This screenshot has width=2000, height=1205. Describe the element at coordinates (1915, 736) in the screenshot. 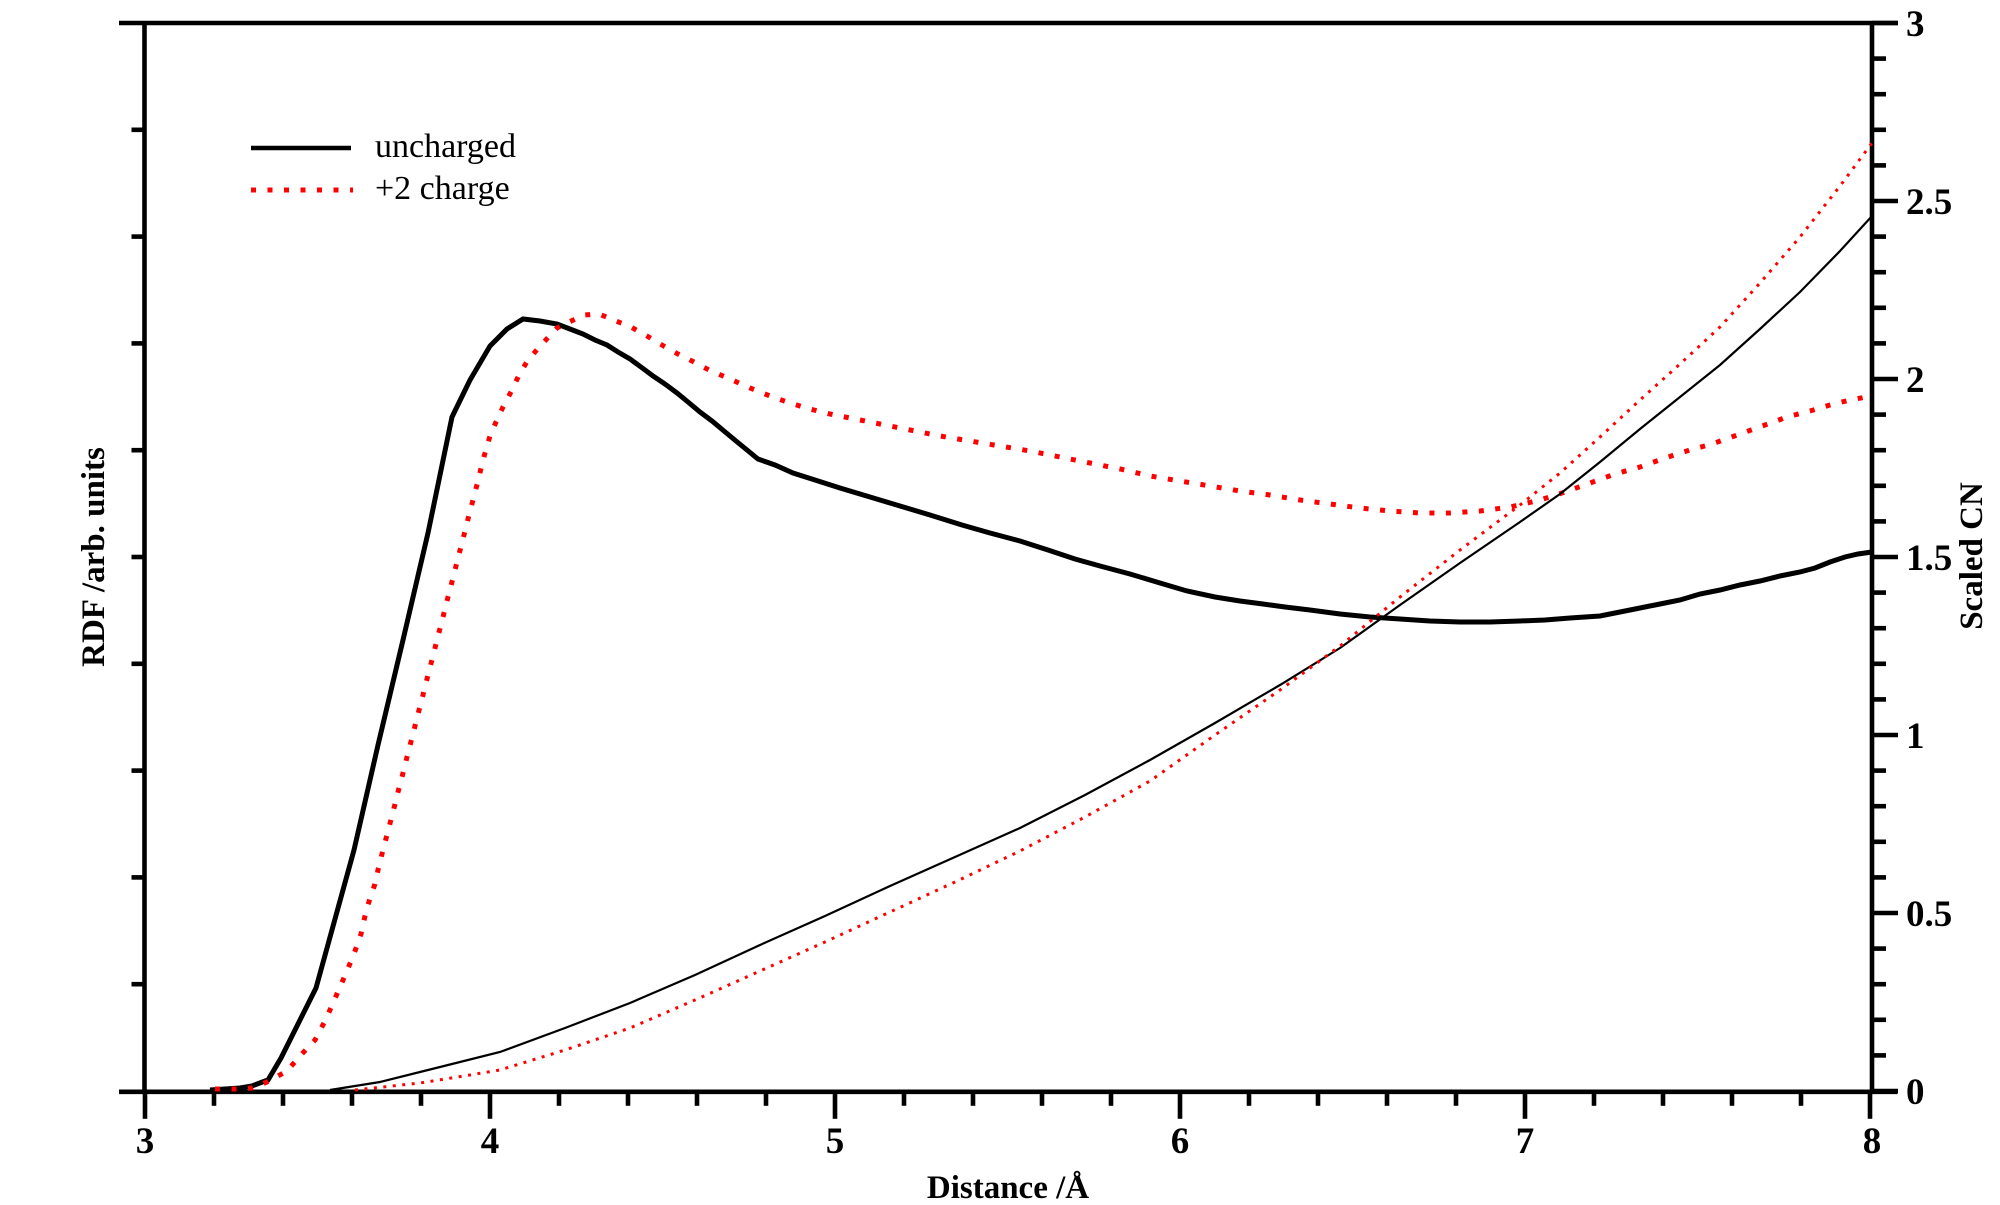

I see `svg-text: 1` at that location.